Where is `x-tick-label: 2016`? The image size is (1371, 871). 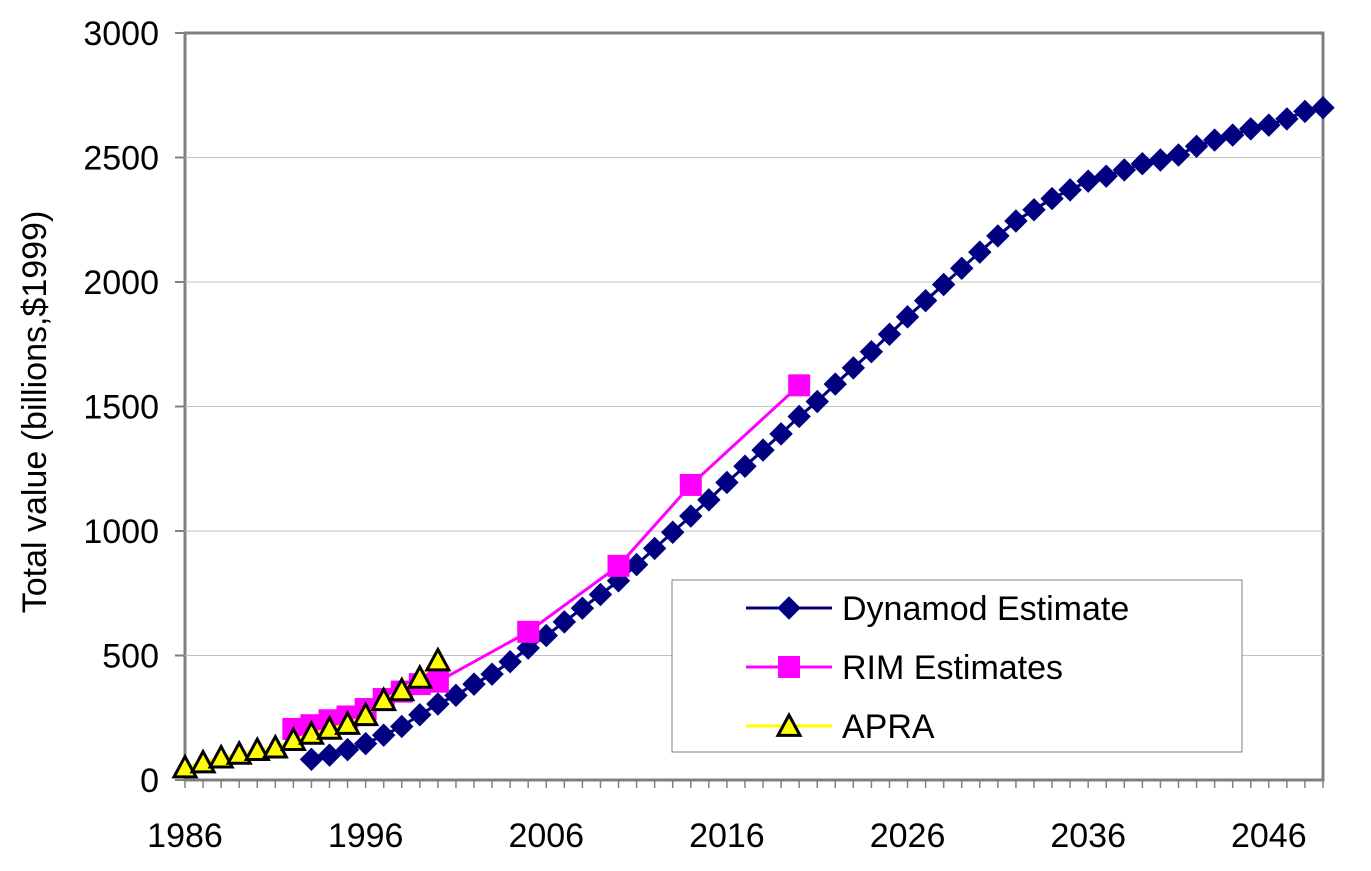 x-tick-label: 2016 is located at coordinates (727, 836).